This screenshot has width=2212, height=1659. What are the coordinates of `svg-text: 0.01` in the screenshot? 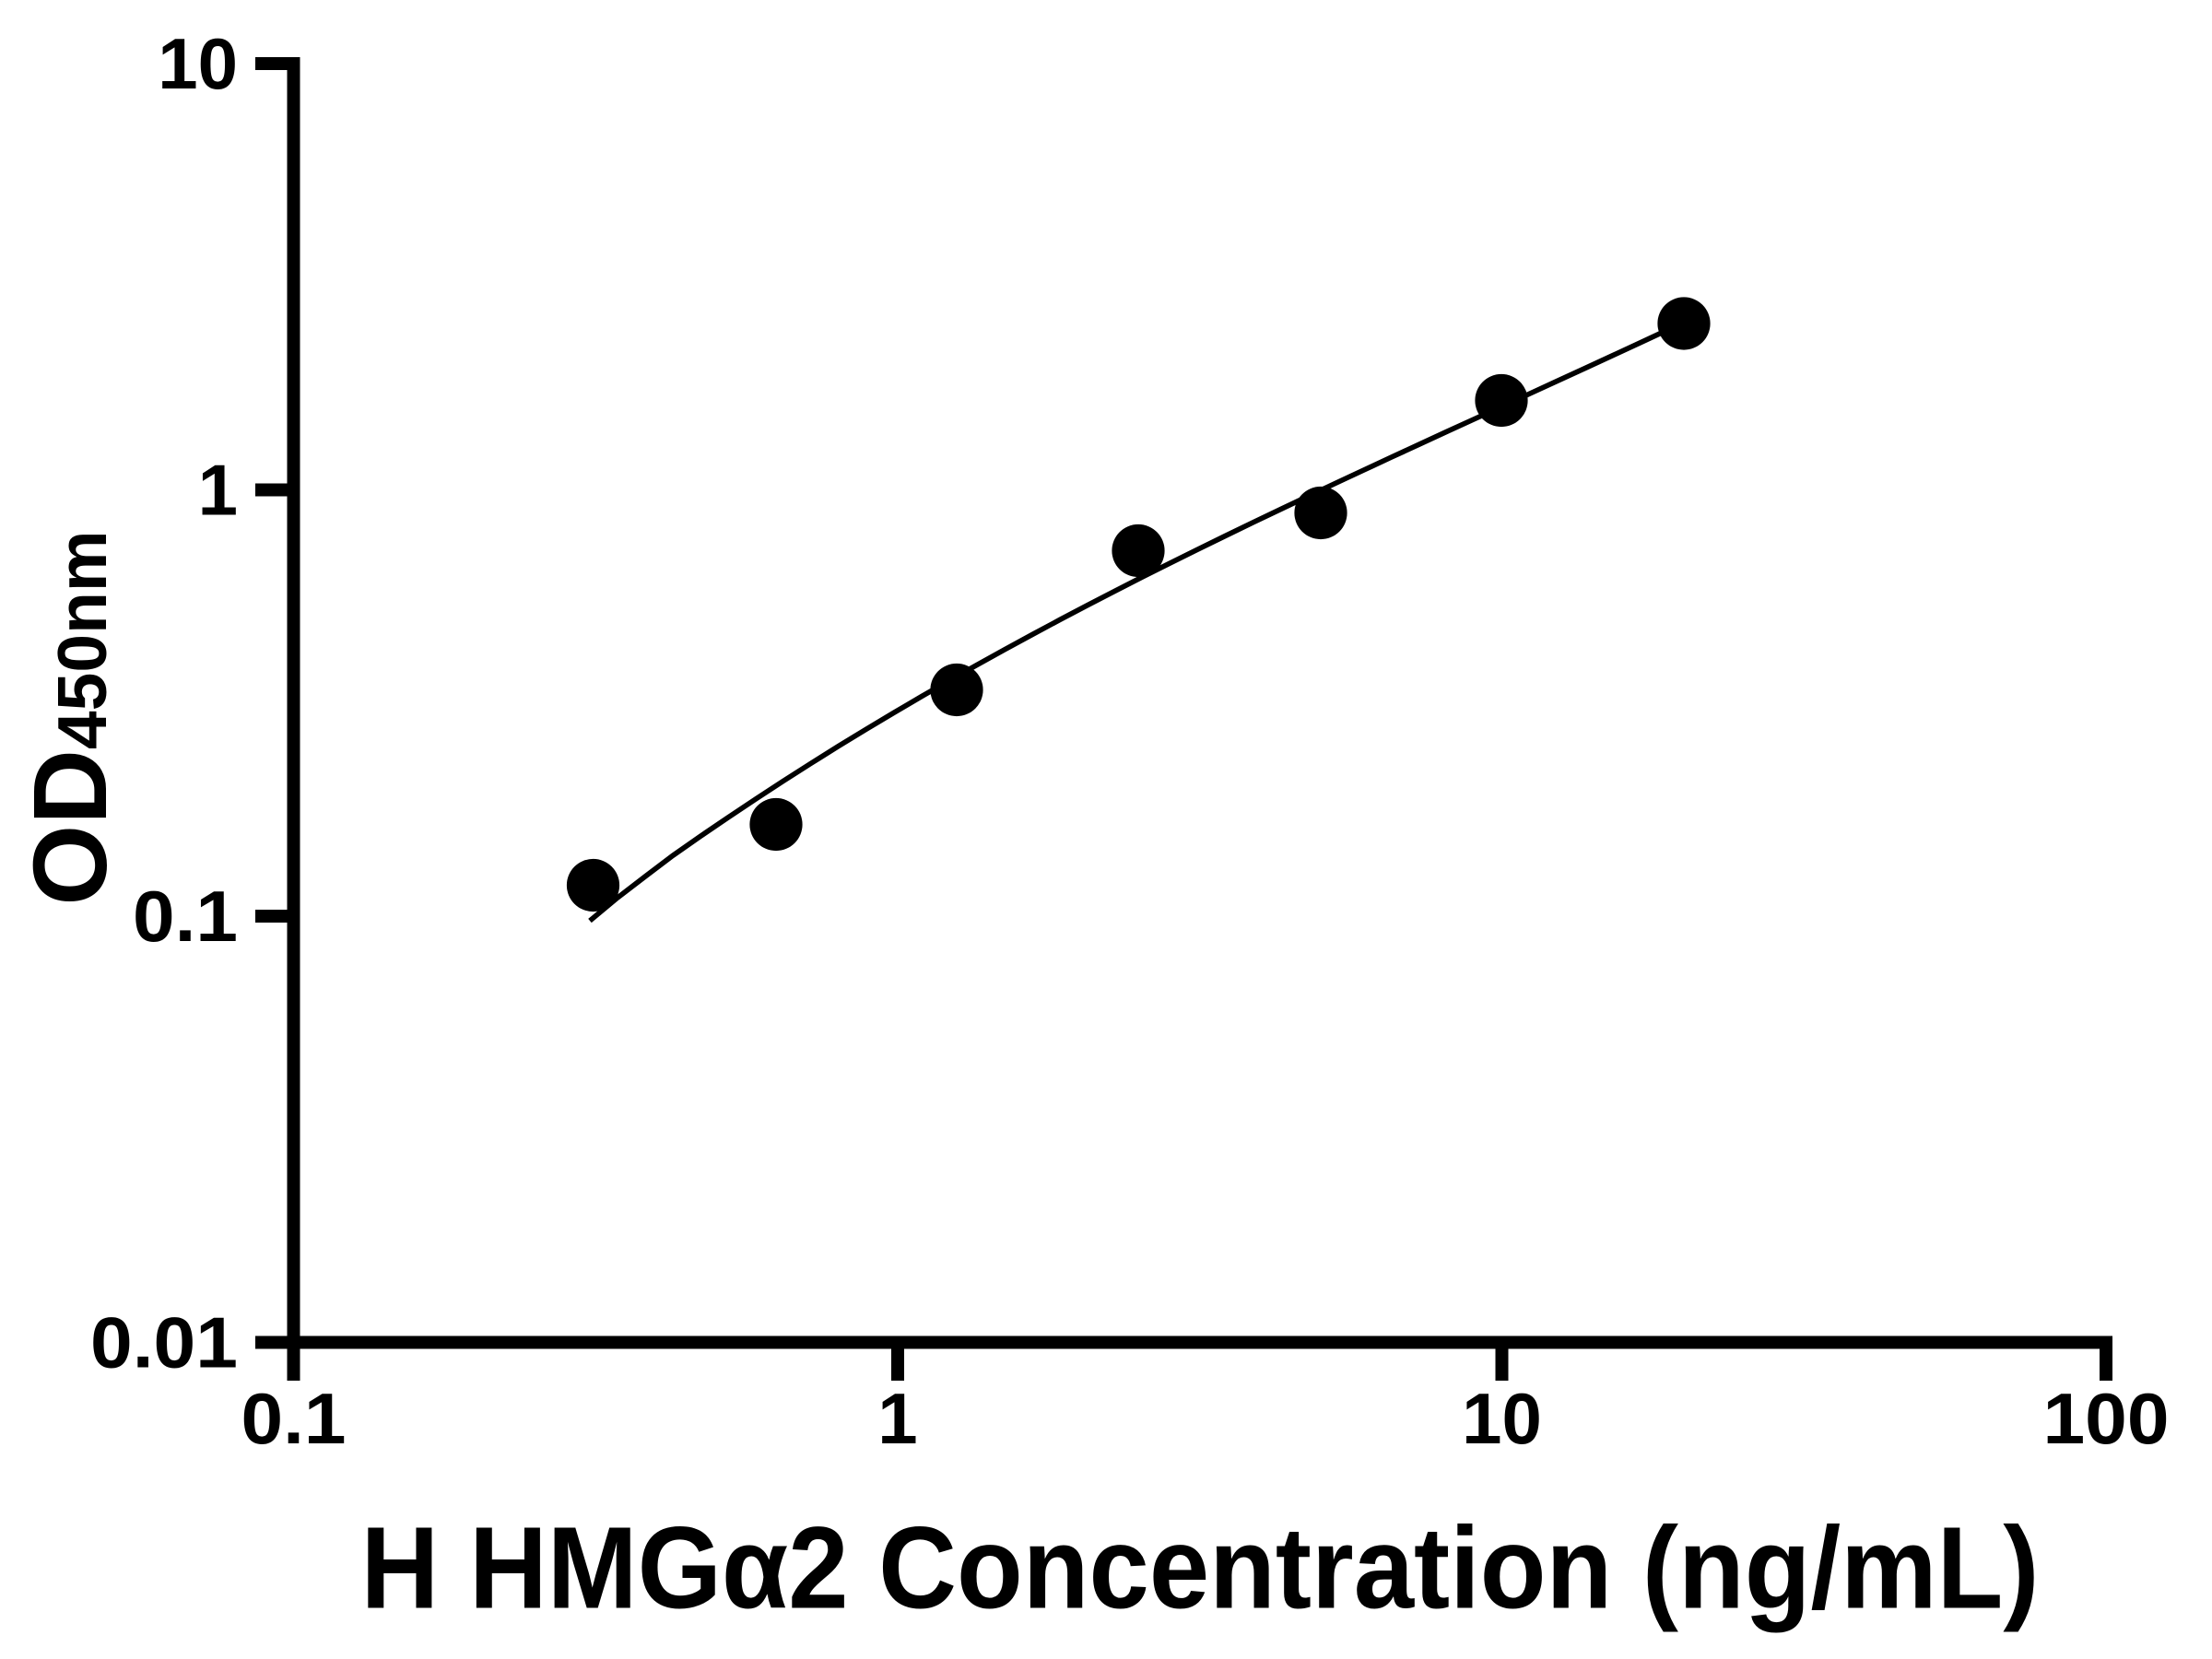 It's located at (164, 1342).